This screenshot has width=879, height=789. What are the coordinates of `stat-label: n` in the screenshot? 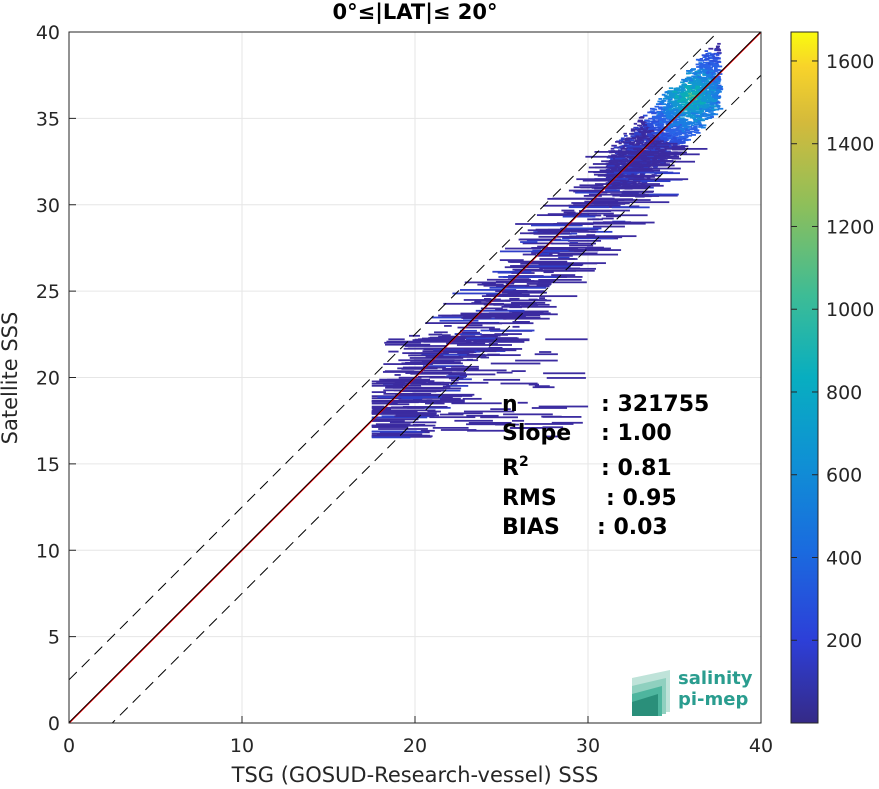 It's located at (510, 404).